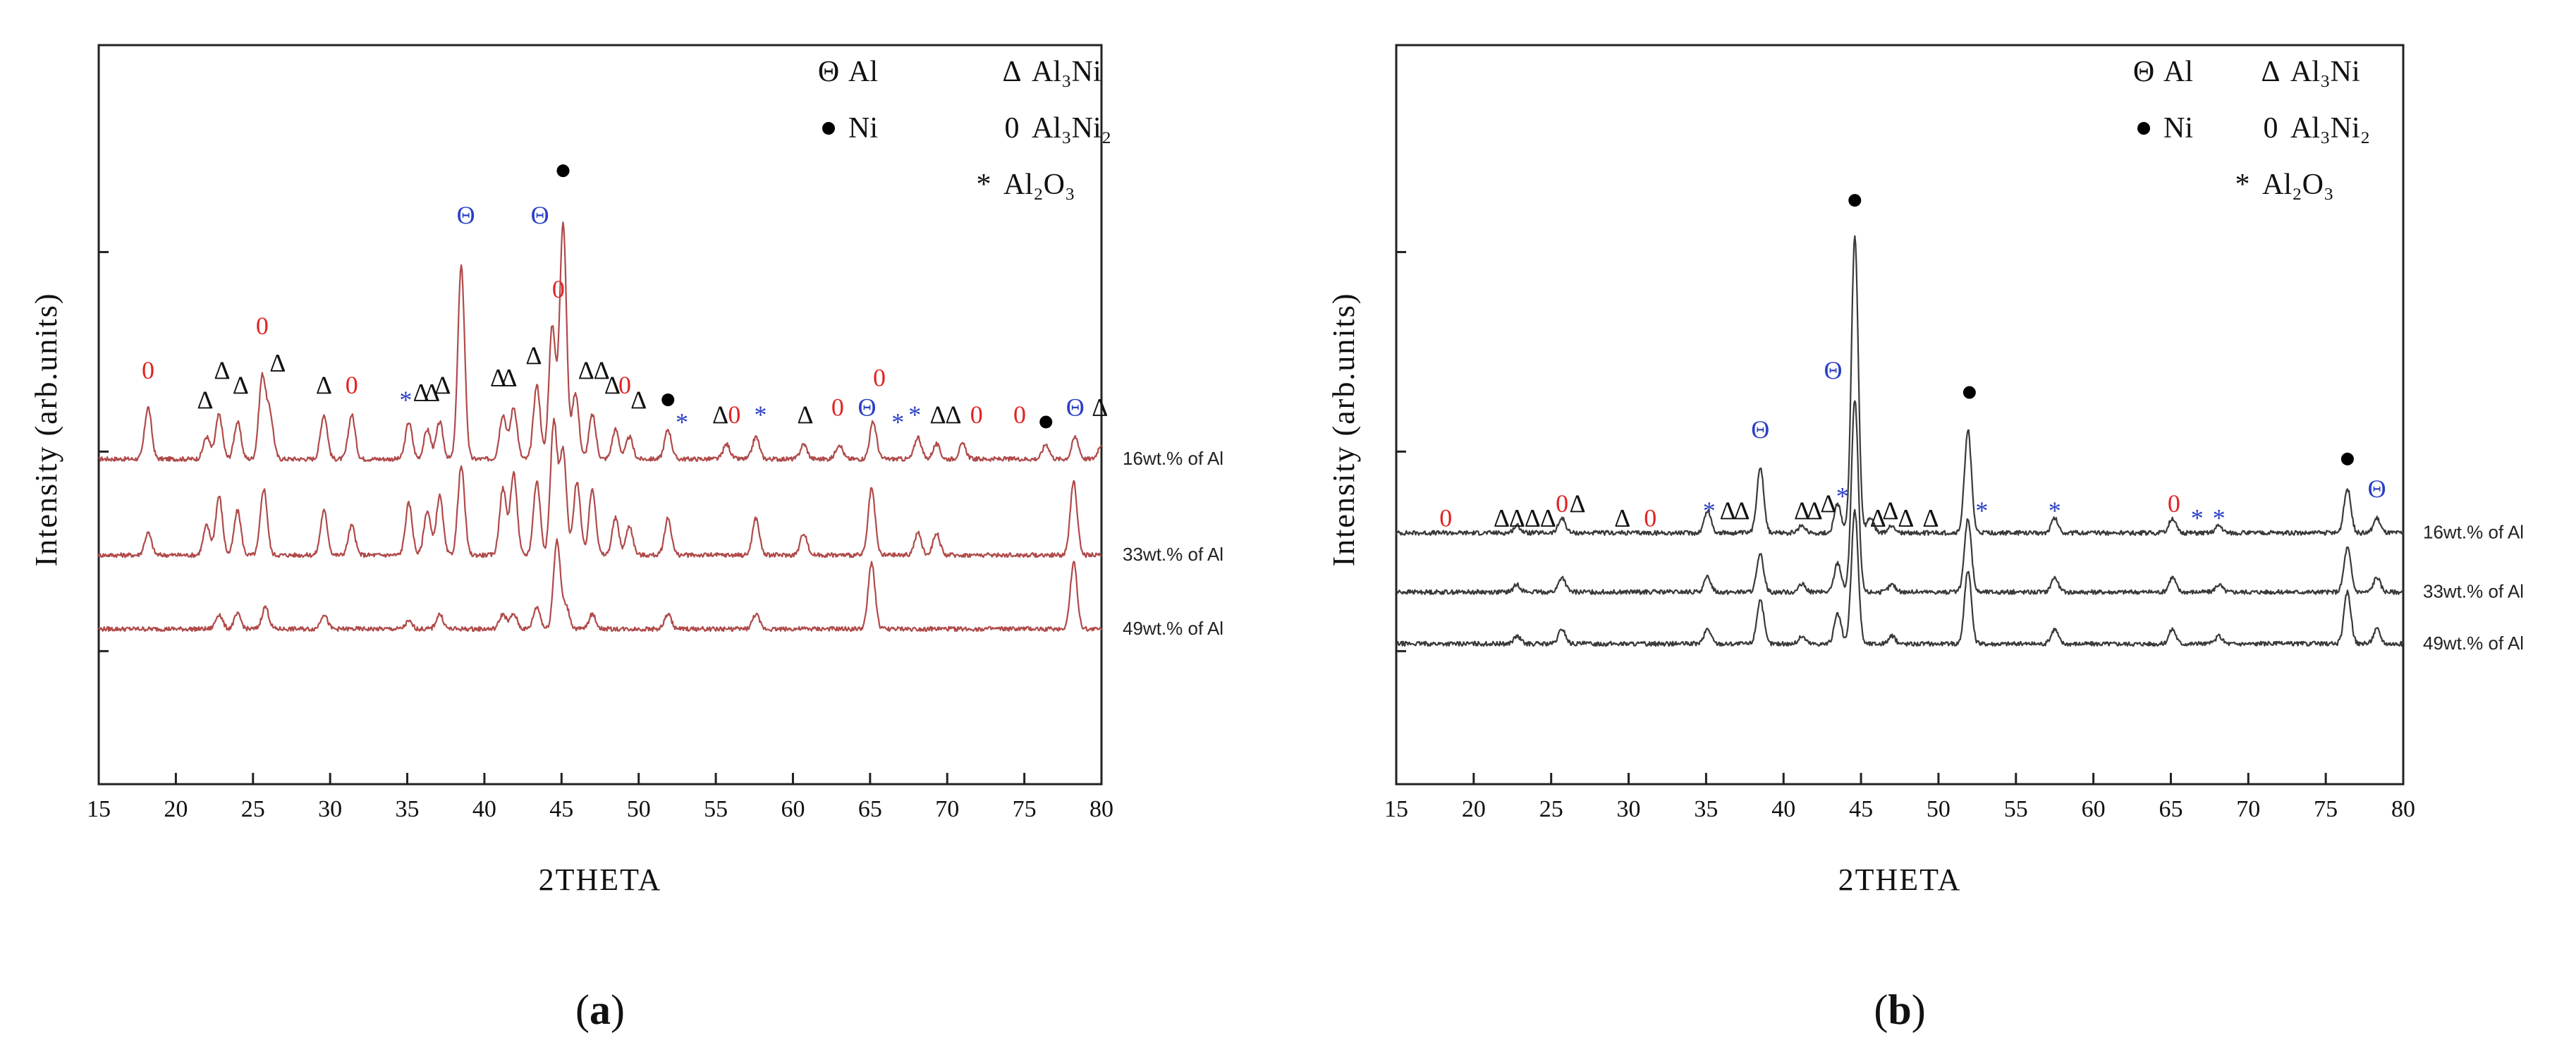 The height and width of the screenshot is (1062, 2576). Describe the element at coordinates (870, 809) in the screenshot. I see `x-tick-label: 65` at that location.